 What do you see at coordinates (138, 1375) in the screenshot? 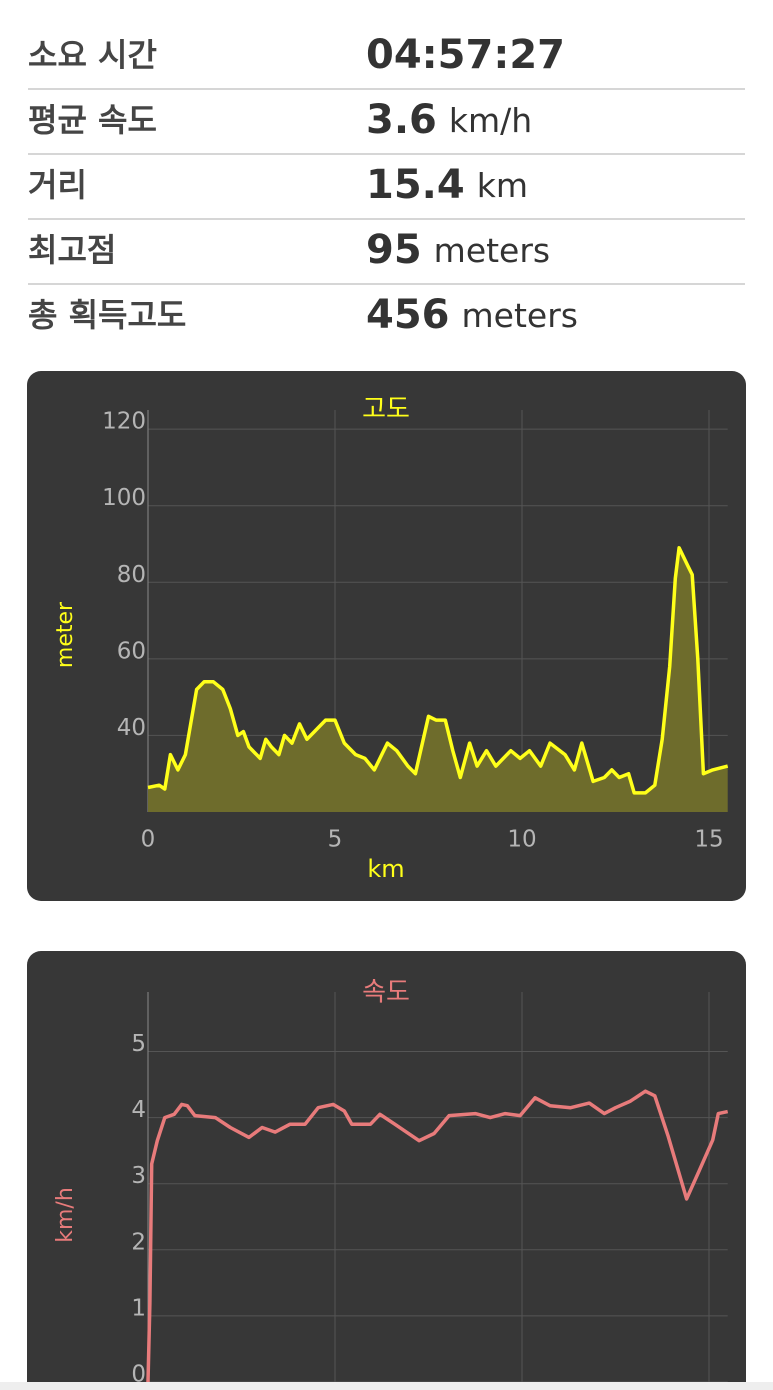
I see `y-tick-label: 0` at bounding box center [138, 1375].